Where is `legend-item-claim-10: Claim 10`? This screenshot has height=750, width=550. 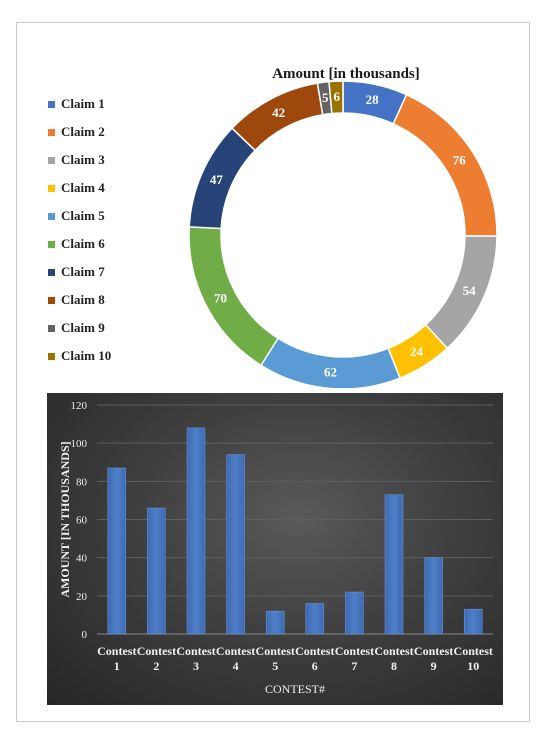 legend-item-claim-10: Claim 10 is located at coordinates (79, 356).